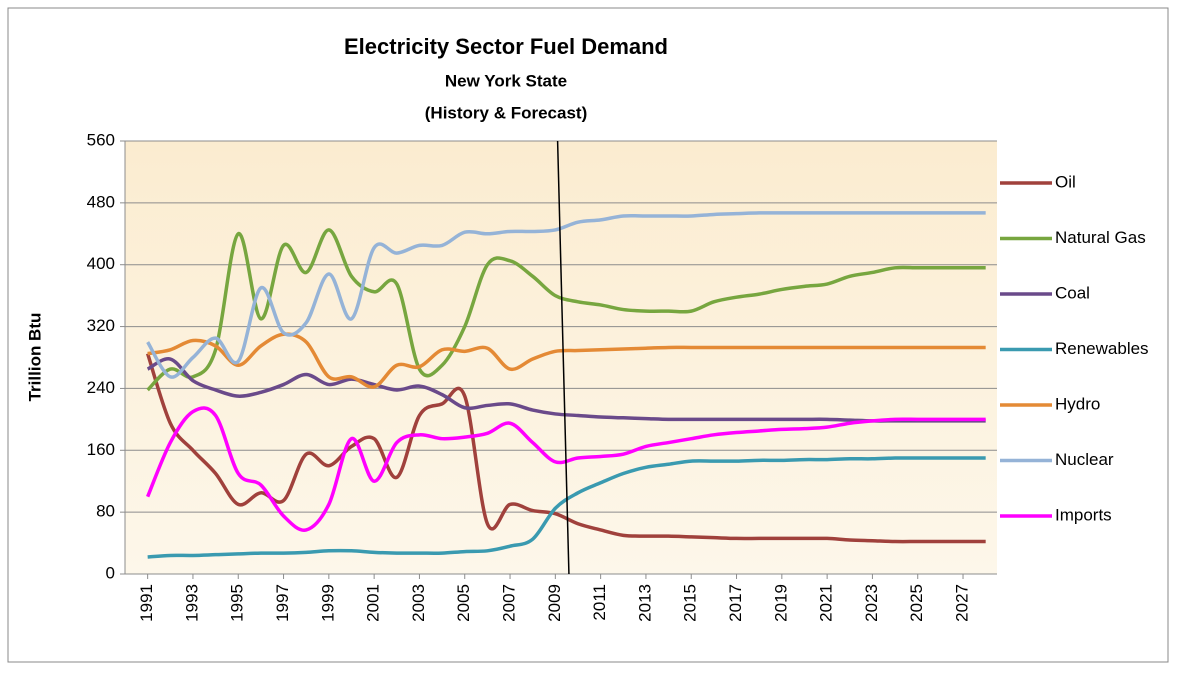 The image size is (1177, 675). I want to click on legend-label: Oil, so click(1065, 181).